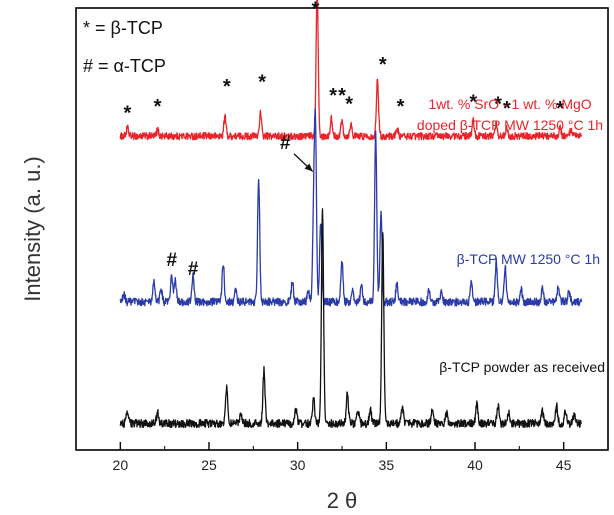 Image resolution: width=614 pixels, height=515 pixels. I want to click on x-tick-label: 25, so click(209, 465).